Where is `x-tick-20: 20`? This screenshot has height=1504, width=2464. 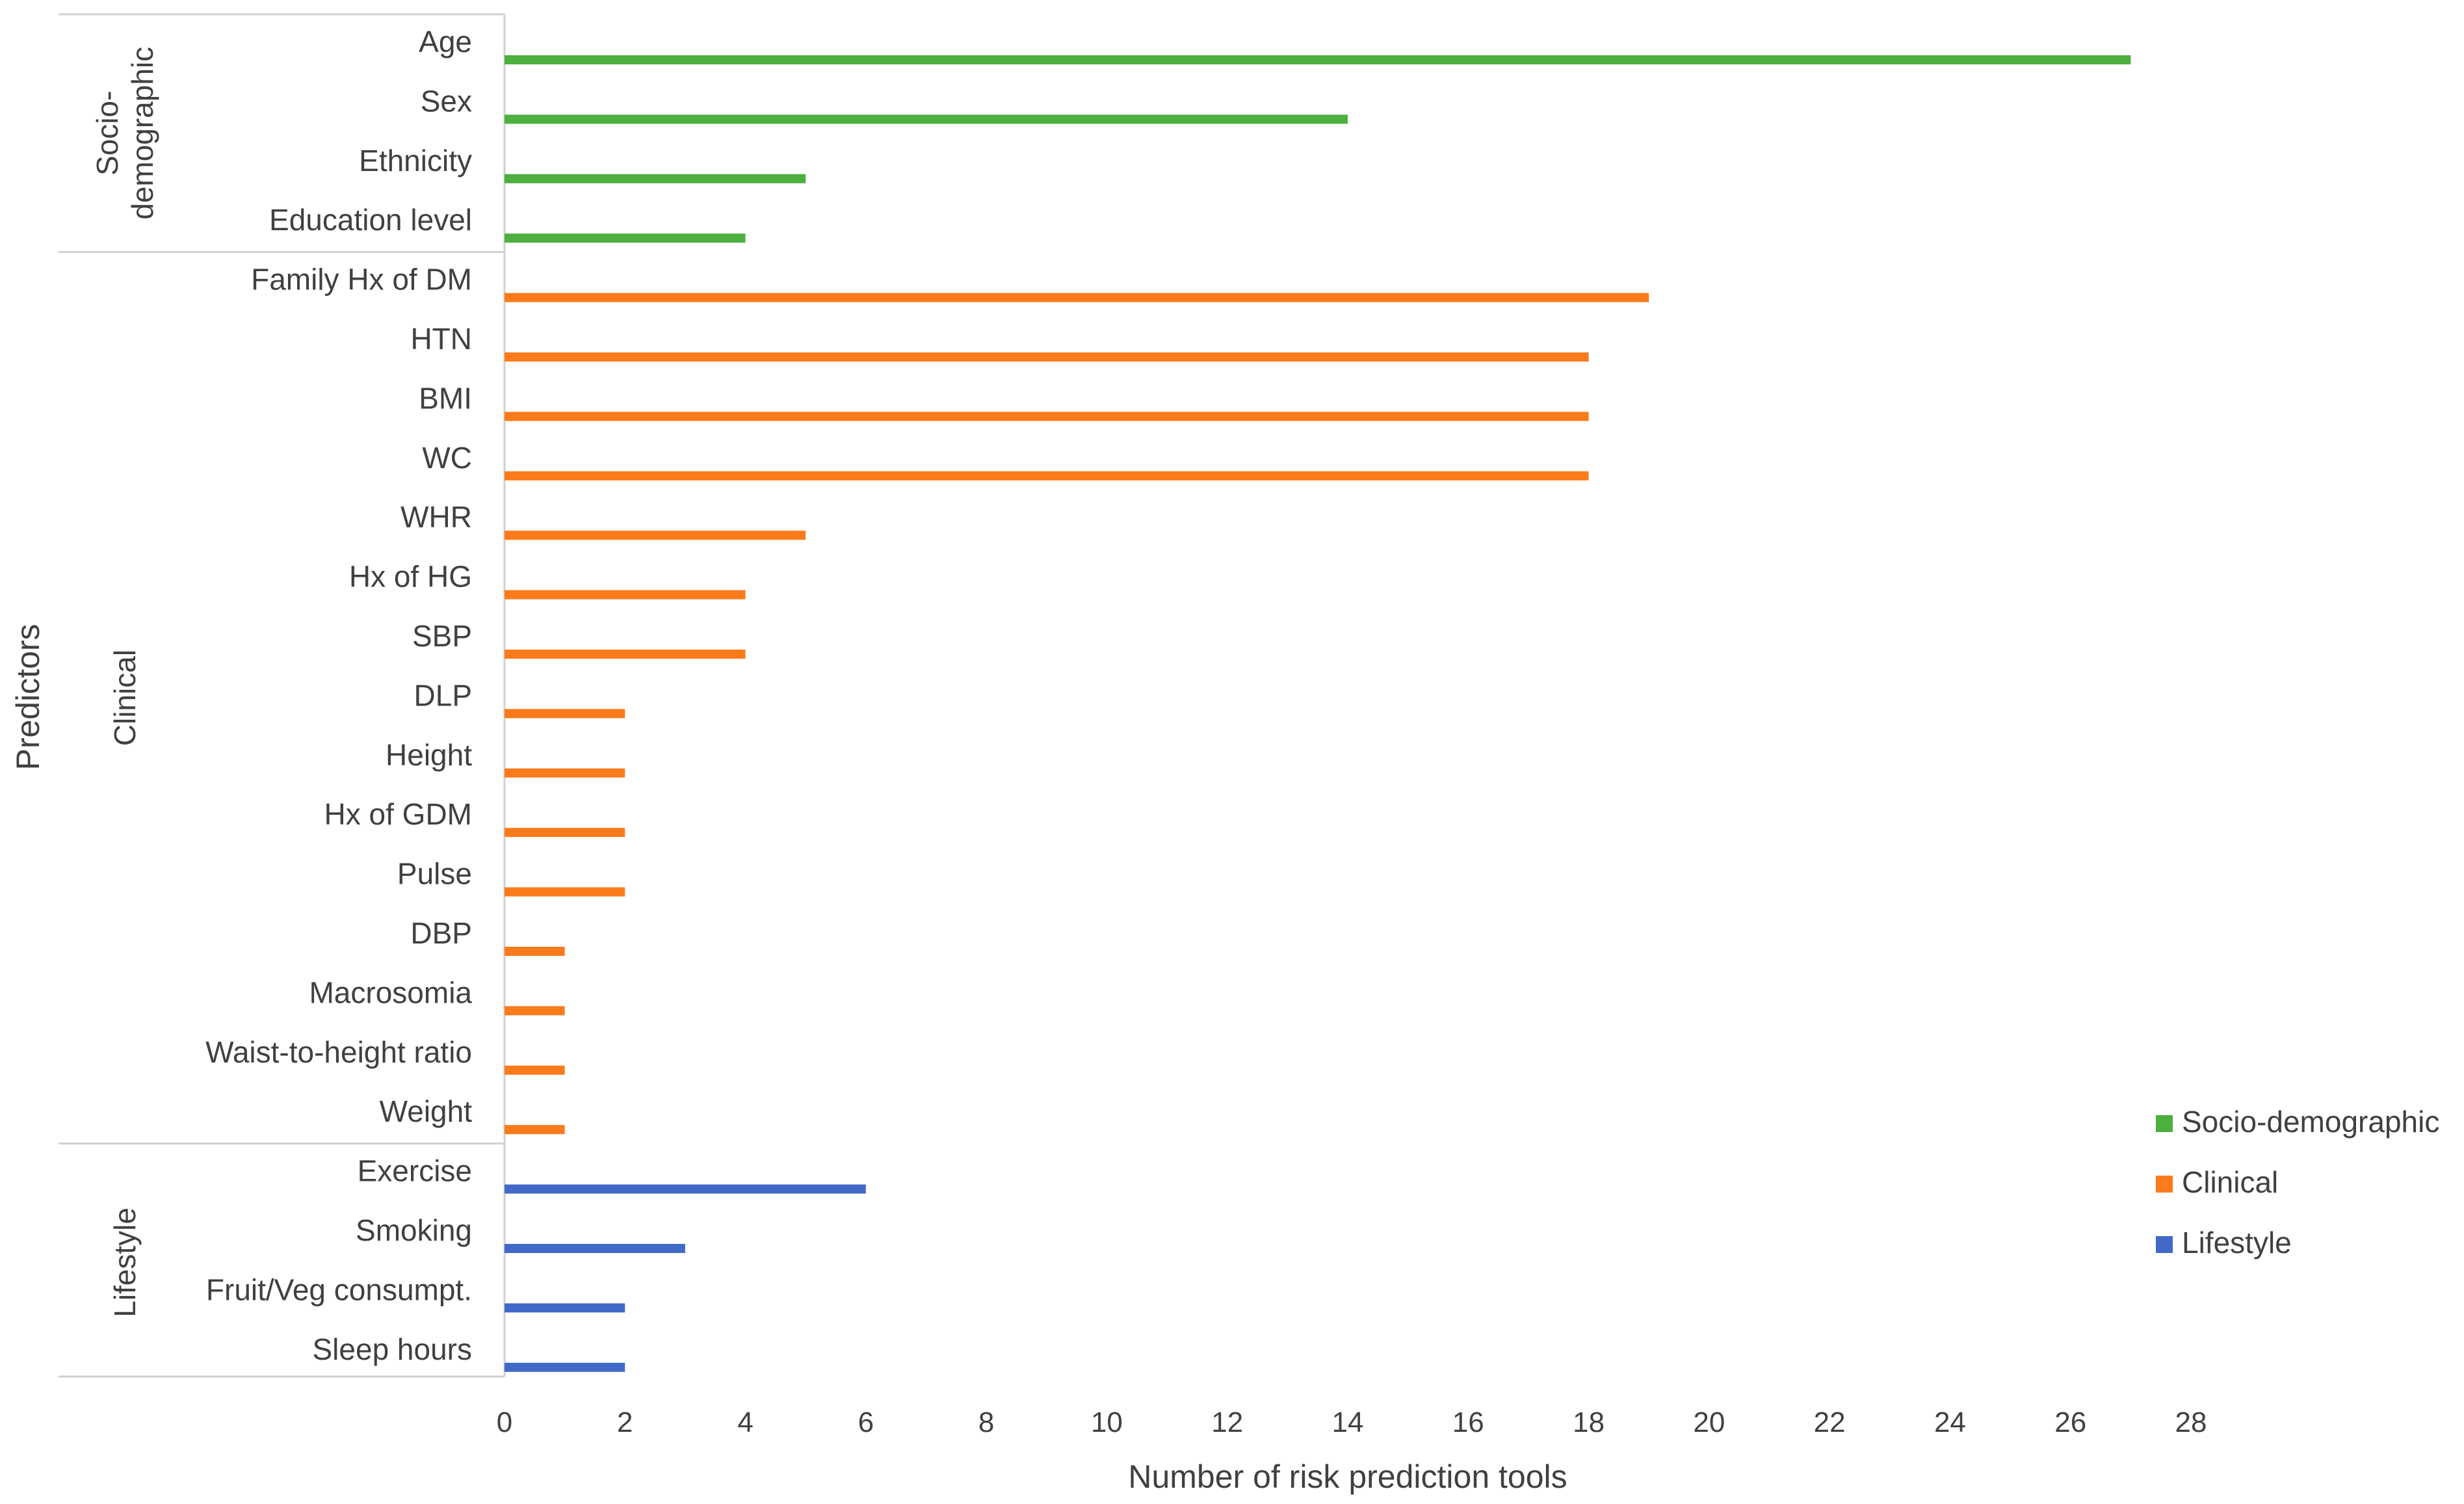
x-tick-20: 20 is located at coordinates (1709, 1422).